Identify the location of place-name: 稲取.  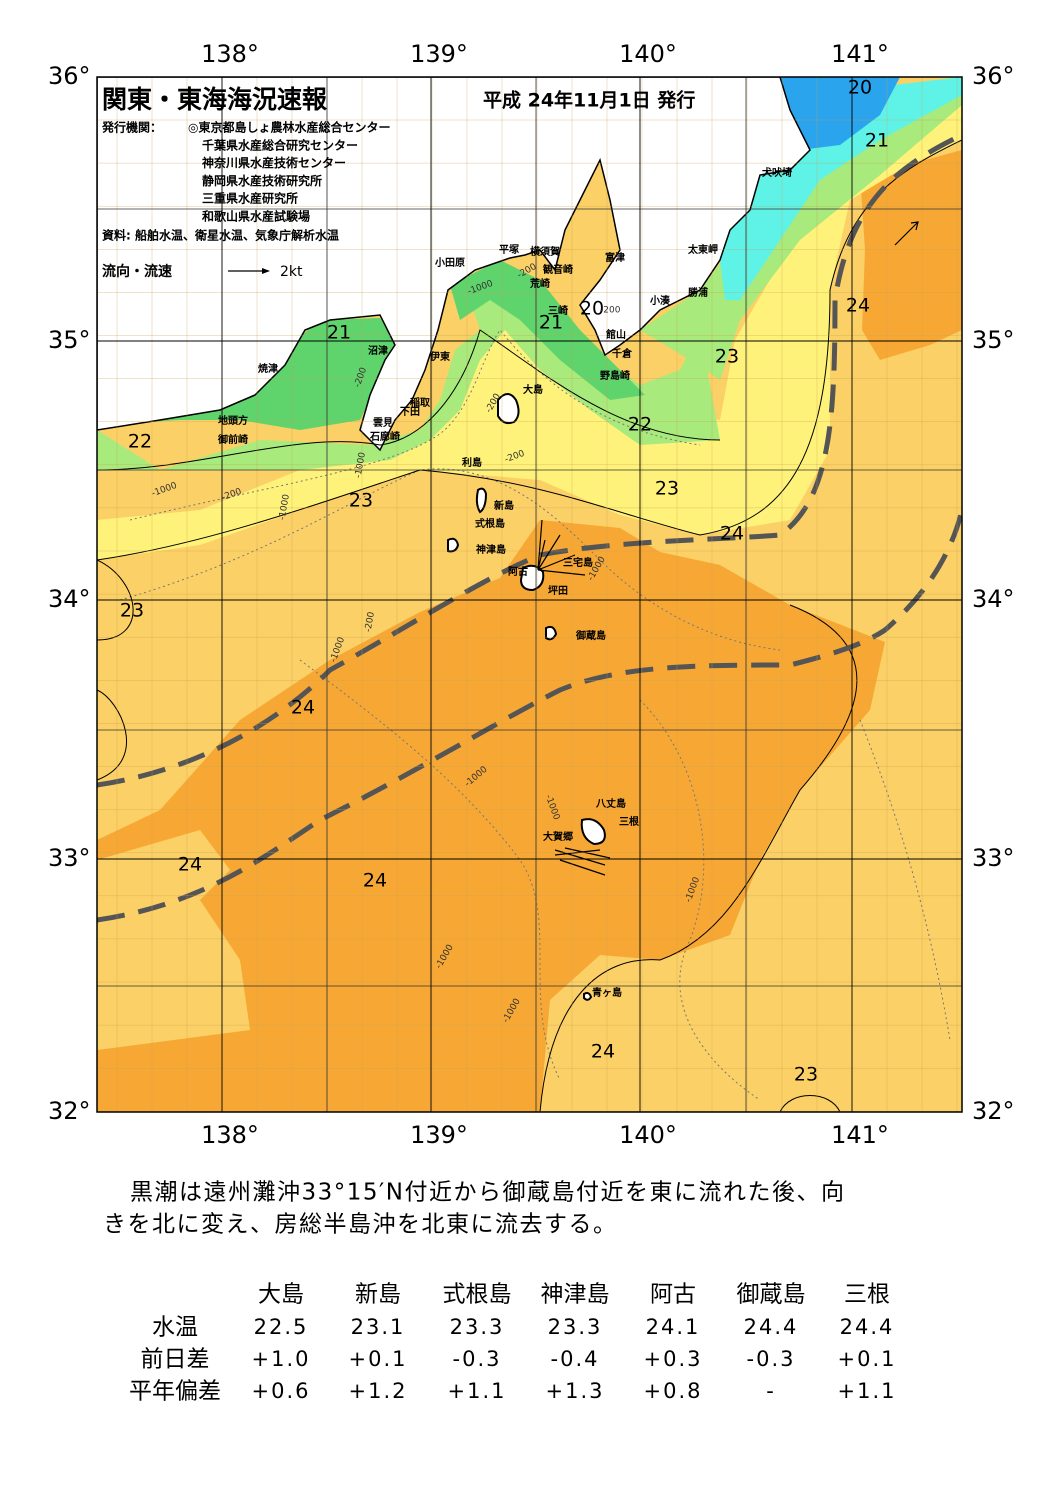
(420, 402).